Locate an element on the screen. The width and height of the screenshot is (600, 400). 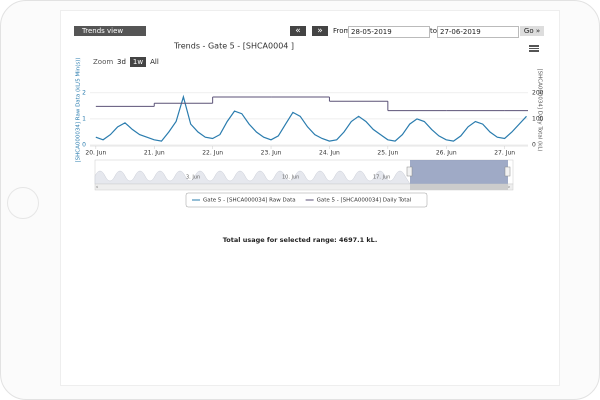
view-button: Trends view is located at coordinates (110, 31).